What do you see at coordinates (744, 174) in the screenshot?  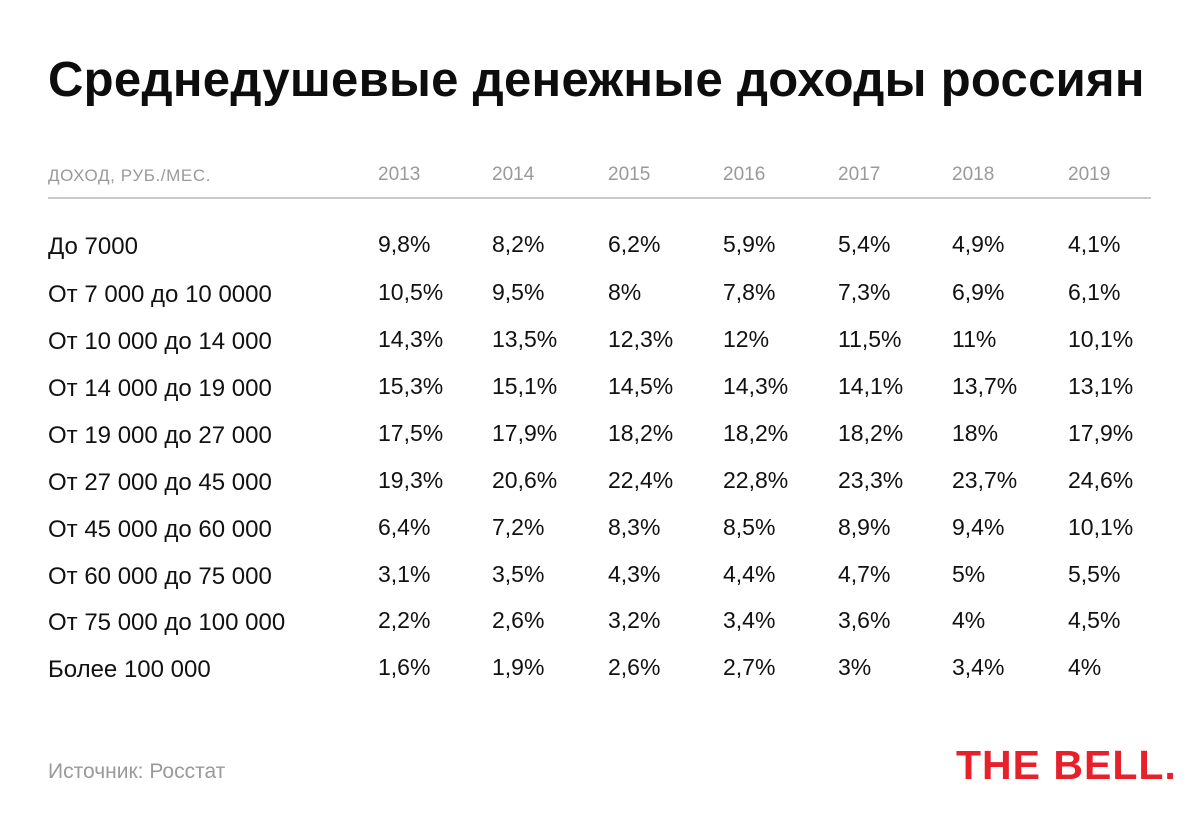 I see `column-header-year: 2016` at bounding box center [744, 174].